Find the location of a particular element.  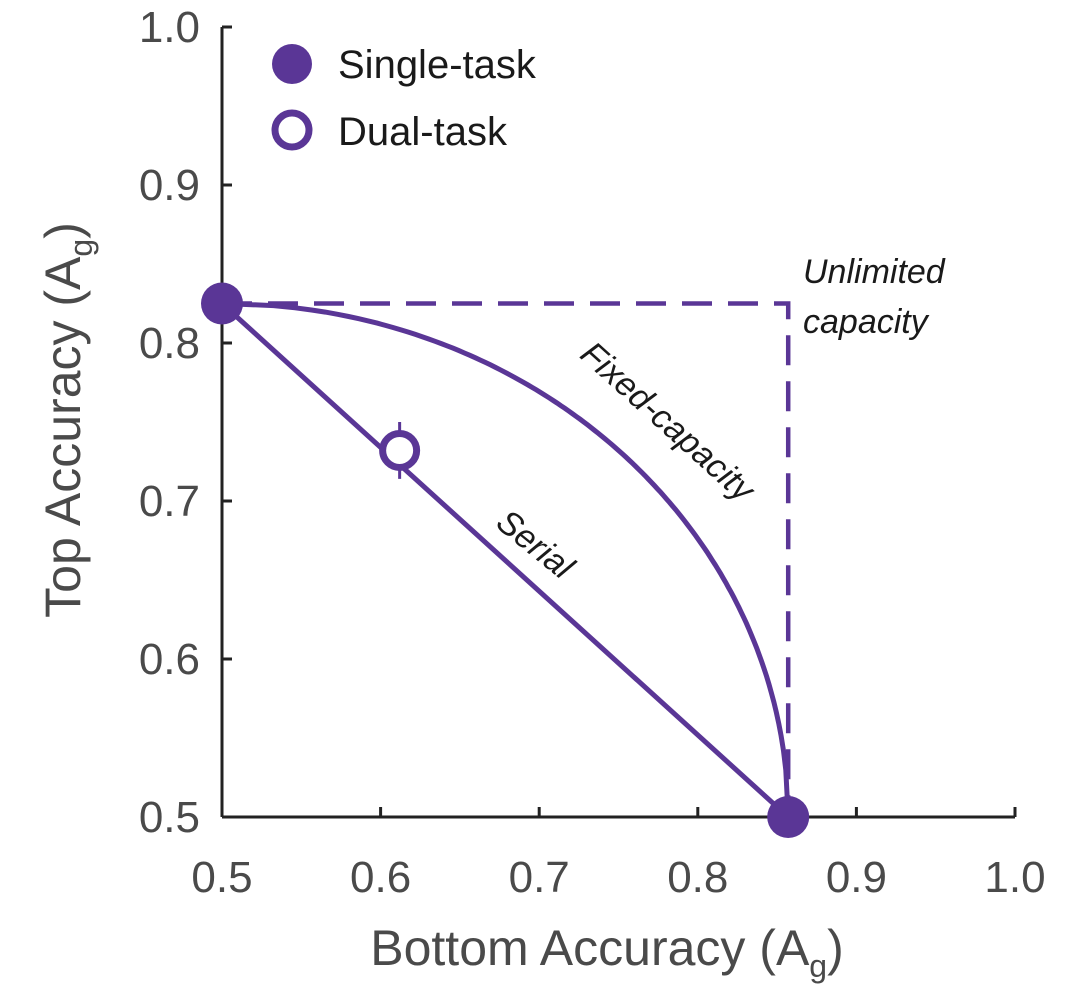

y-tick-label: 0.5 is located at coordinates (169, 817).